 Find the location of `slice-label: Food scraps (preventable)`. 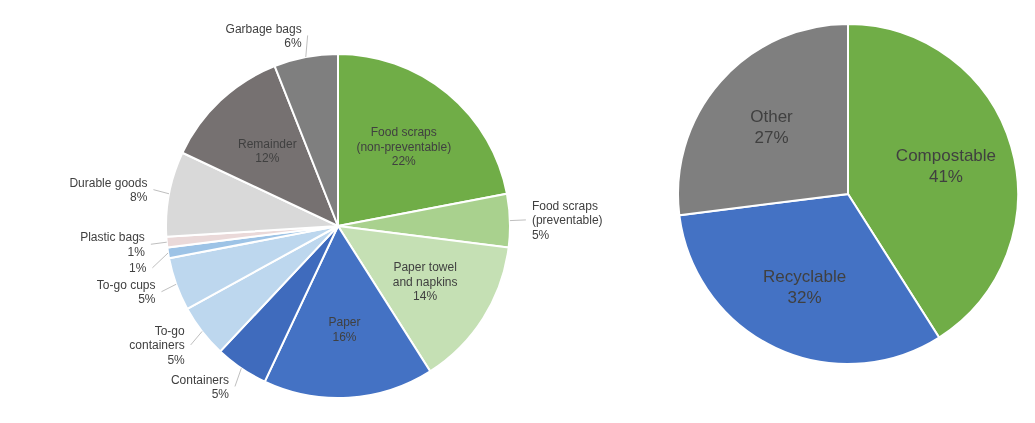

slice-label: Food scraps (preventable) is located at coordinates (567, 213).